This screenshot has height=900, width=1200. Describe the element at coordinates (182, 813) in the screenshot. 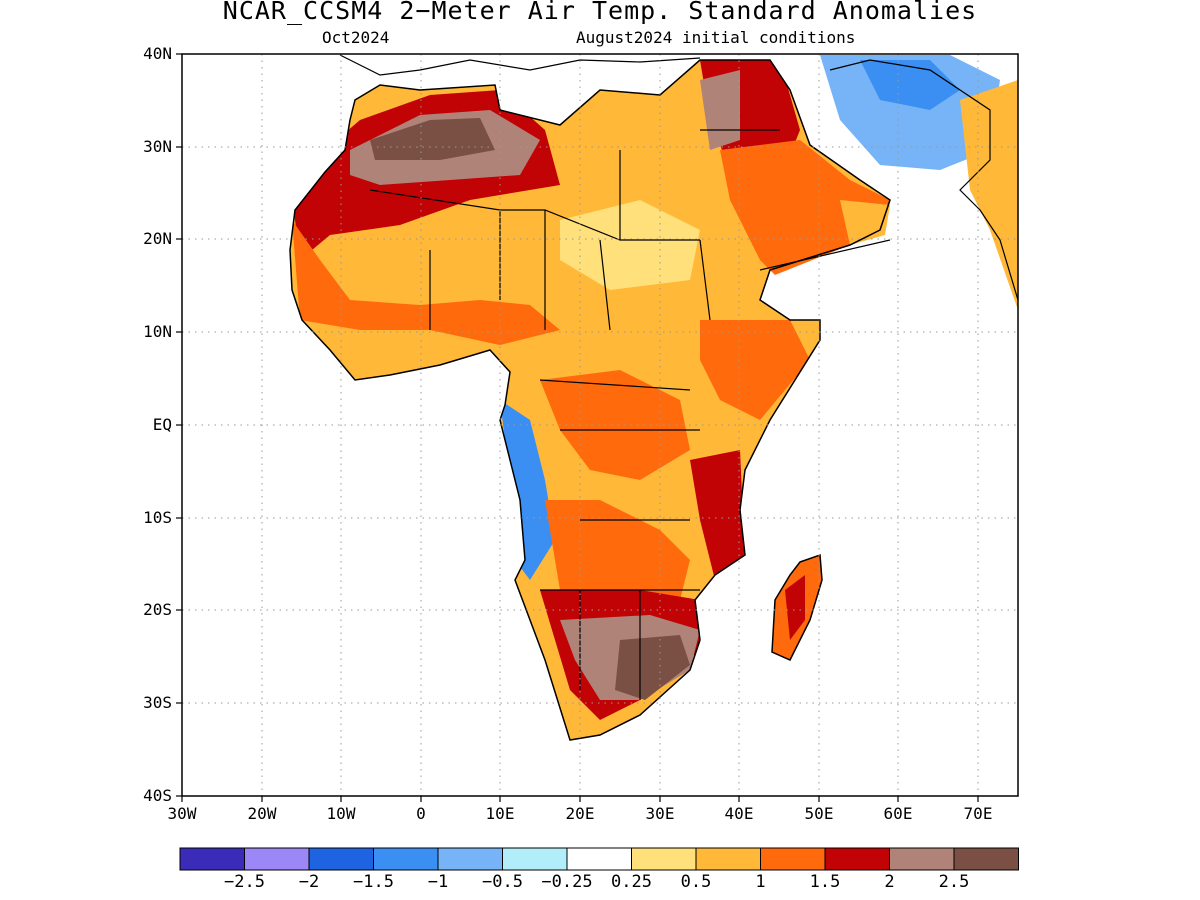

I see `lon-label: 30W` at that location.